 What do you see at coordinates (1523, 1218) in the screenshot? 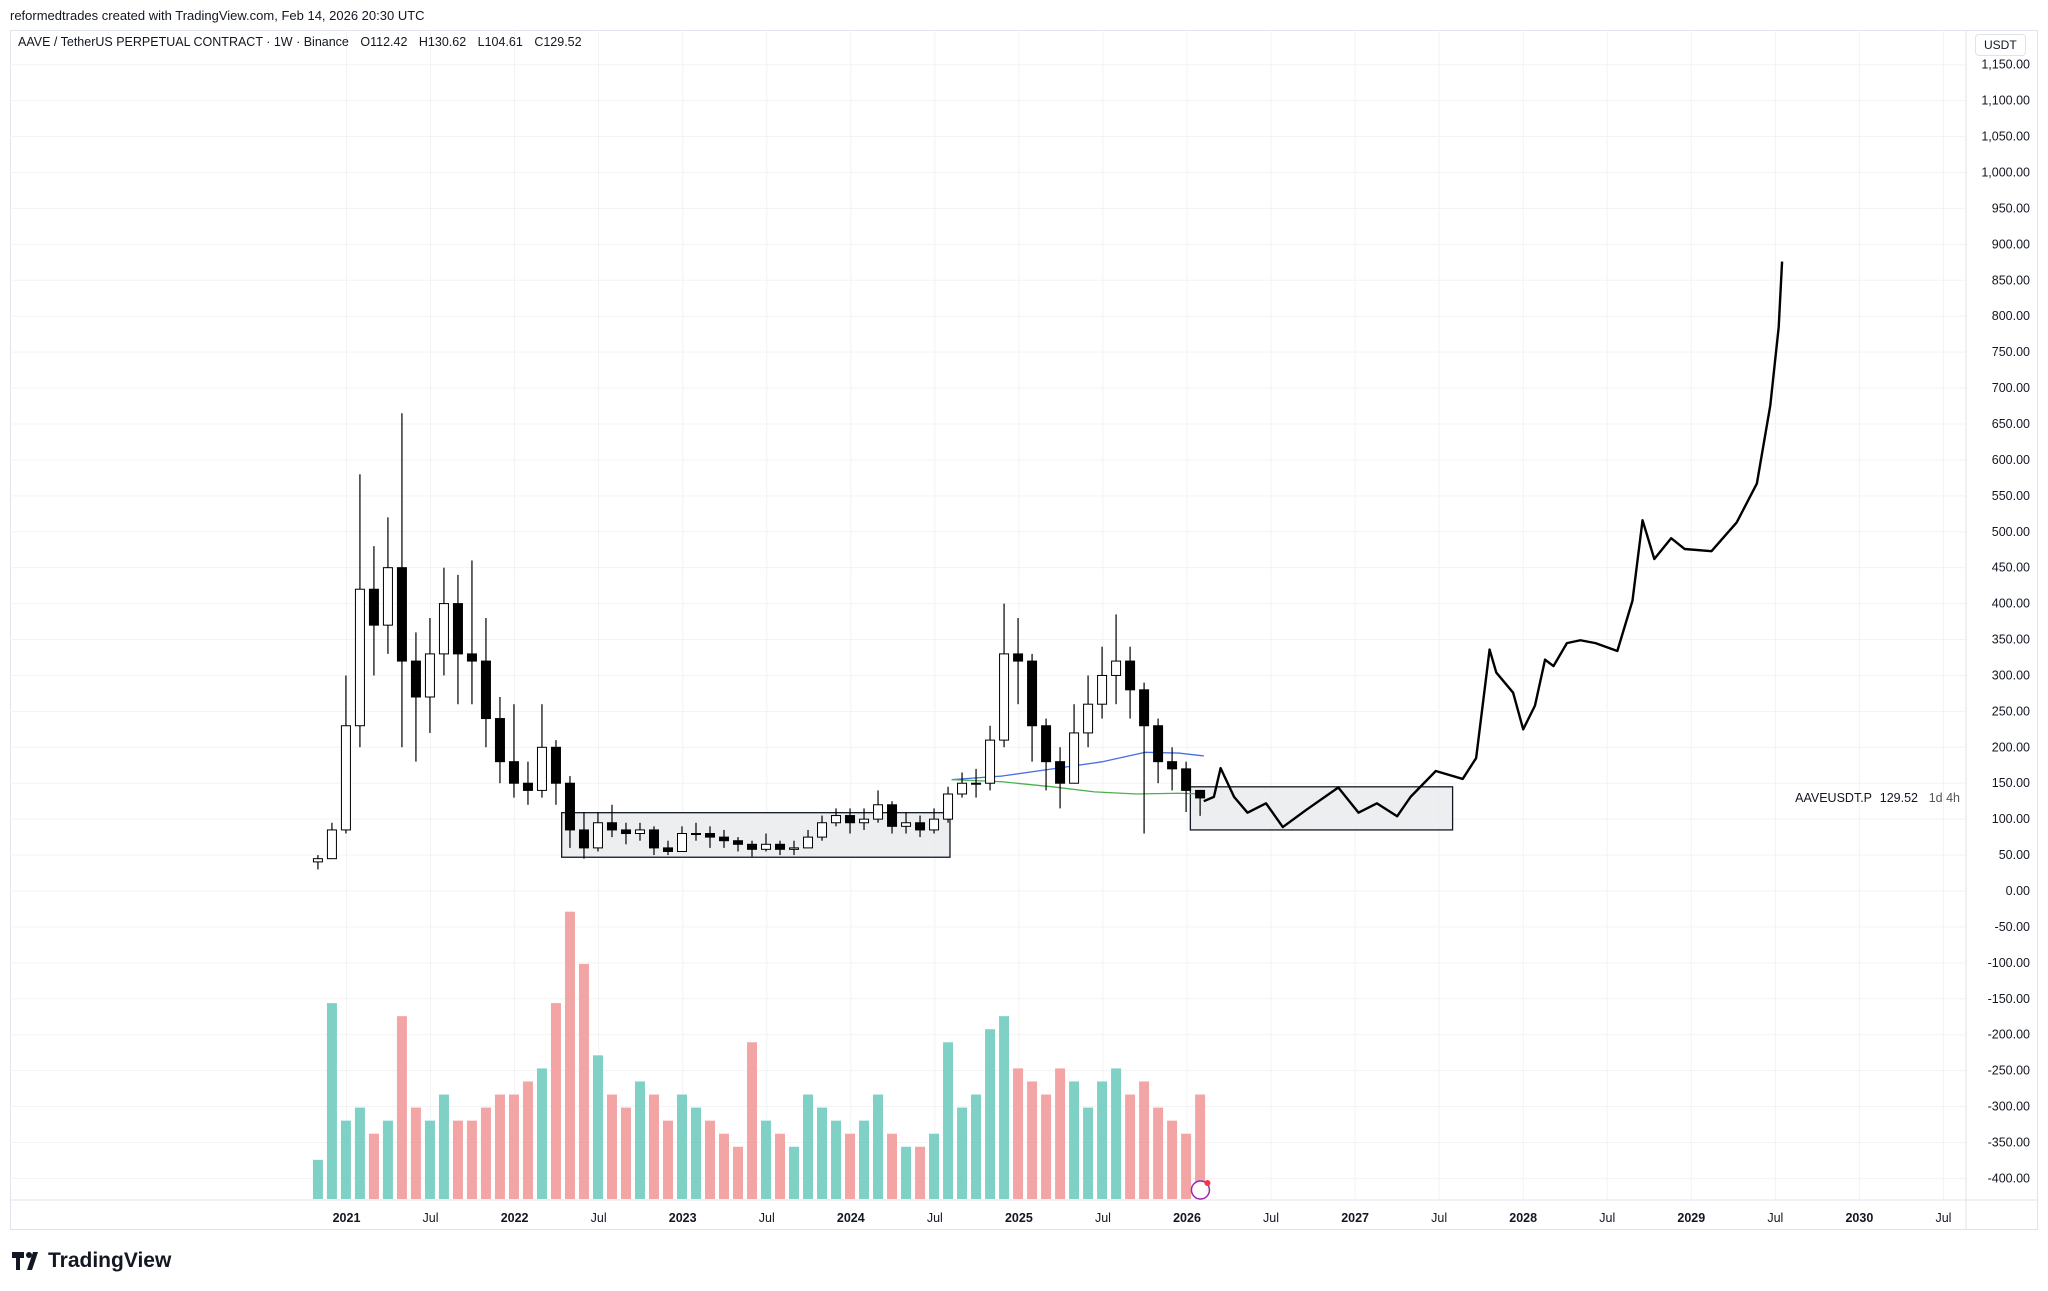
I see `x-tick-label: 2028` at bounding box center [1523, 1218].